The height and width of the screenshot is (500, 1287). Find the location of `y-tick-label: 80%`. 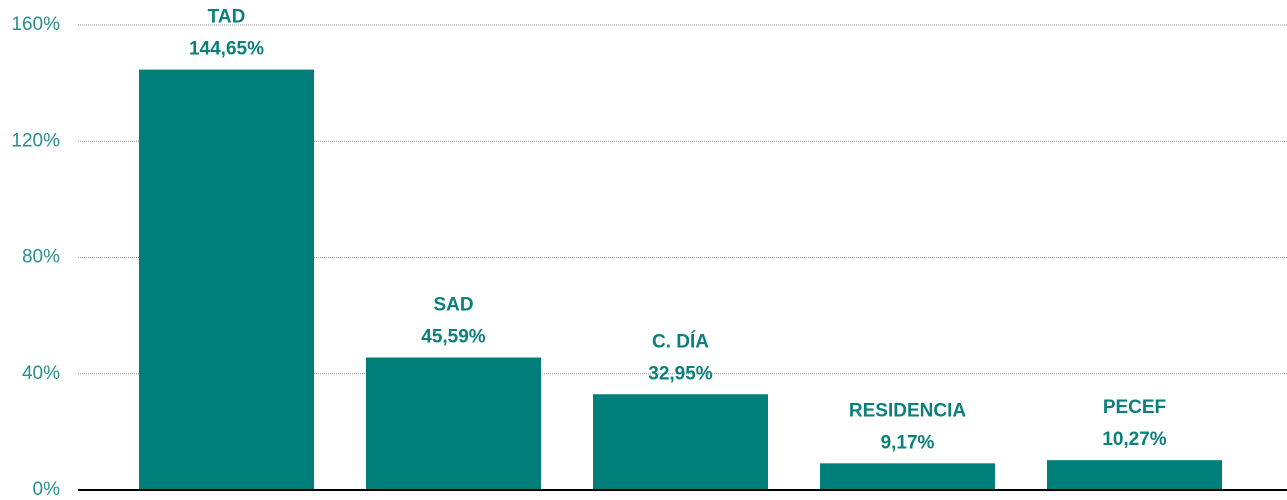

y-tick-label: 80% is located at coordinates (41, 257).